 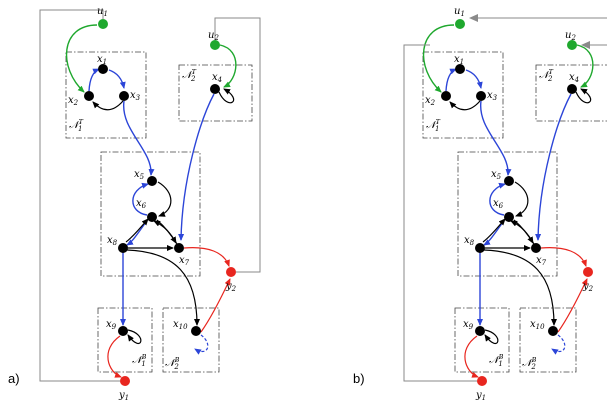 What do you see at coordinates (440, 213) in the screenshot?
I see `feedback-wire-y1-b` at bounding box center [440, 213].